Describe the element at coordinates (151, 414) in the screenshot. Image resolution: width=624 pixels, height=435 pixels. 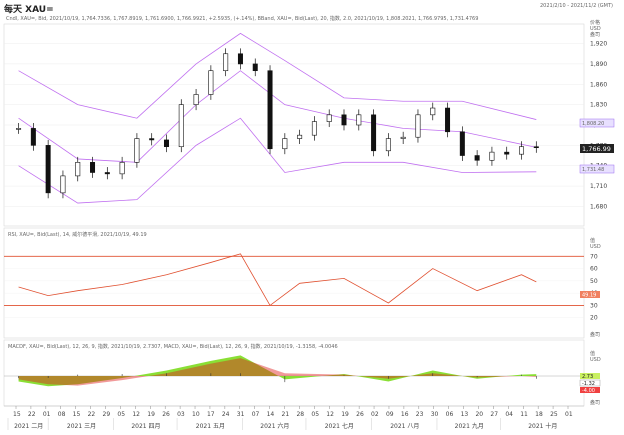
I see `day-label: 19` at that location.